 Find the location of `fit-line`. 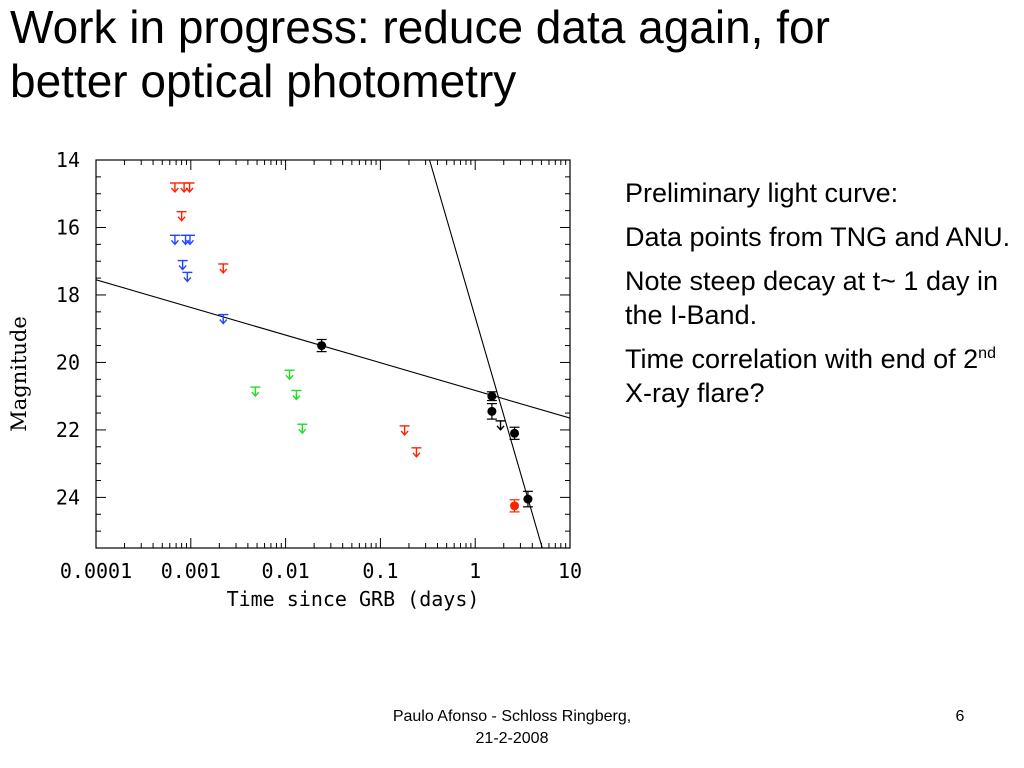

fit-line is located at coordinates (486, 354).